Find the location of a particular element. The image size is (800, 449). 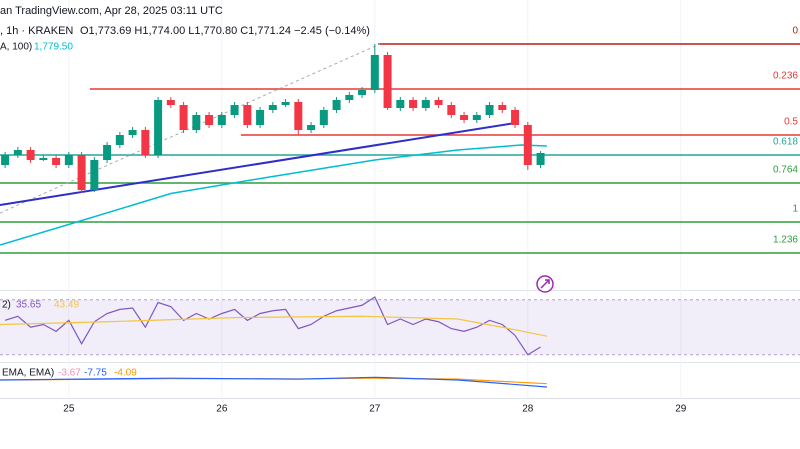

axis-separator is located at coordinates (400, 398).